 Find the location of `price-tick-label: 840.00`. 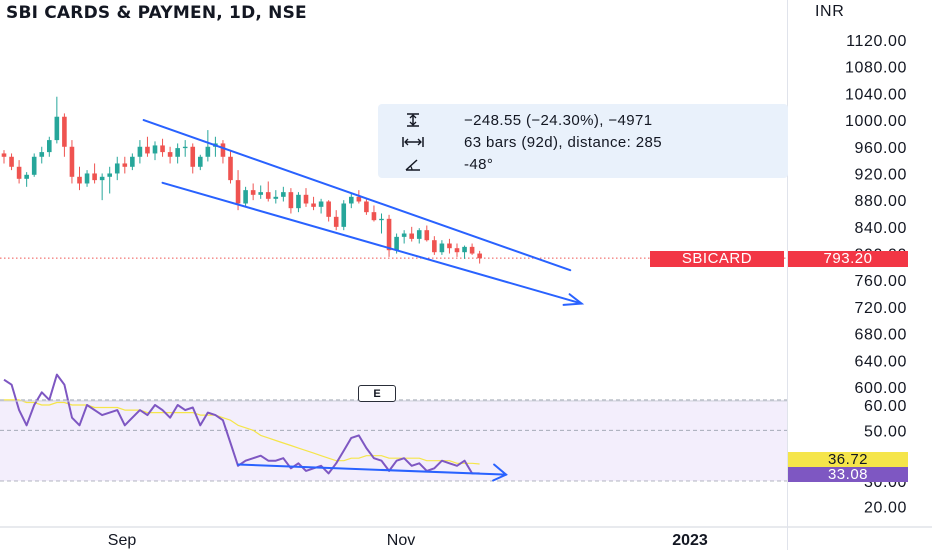

price-tick-label: 840.00 is located at coordinates (880, 228).